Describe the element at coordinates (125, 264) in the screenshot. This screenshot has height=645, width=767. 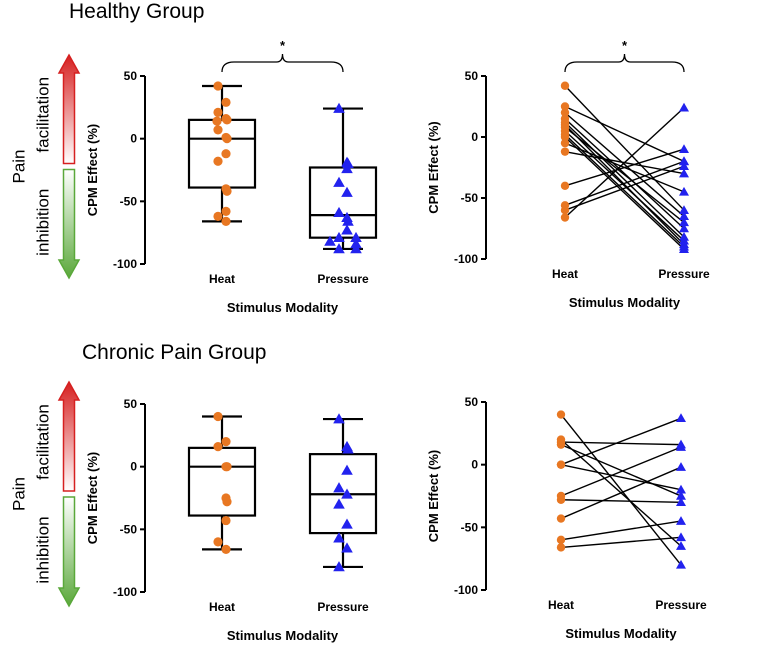
I see `healthy-box-y-tick-label: -100` at that location.